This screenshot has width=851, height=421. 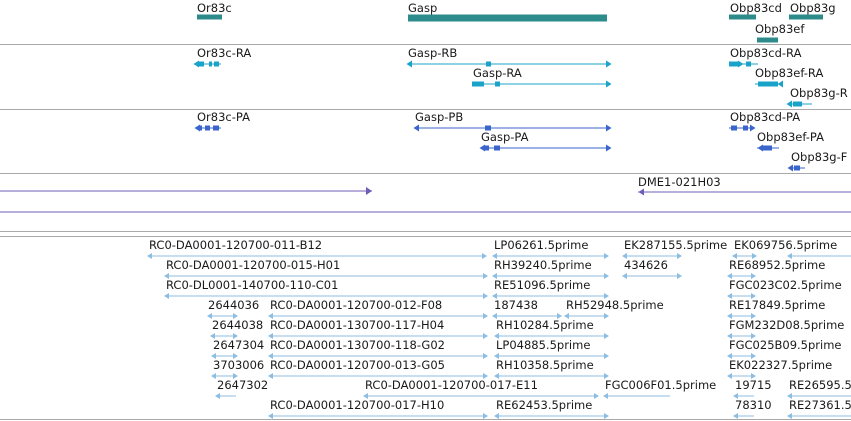 I want to click on protein-label: Or83c-PA, so click(x=223, y=117).